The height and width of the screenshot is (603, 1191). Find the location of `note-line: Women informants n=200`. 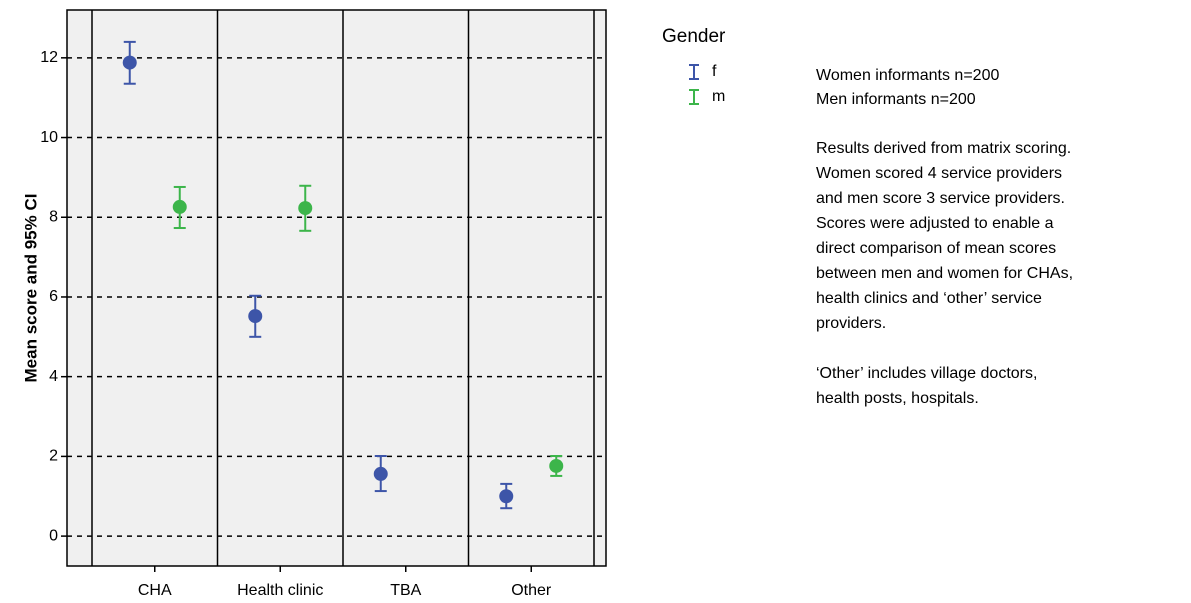

note-line: Women informants n=200 is located at coordinates (907, 75).